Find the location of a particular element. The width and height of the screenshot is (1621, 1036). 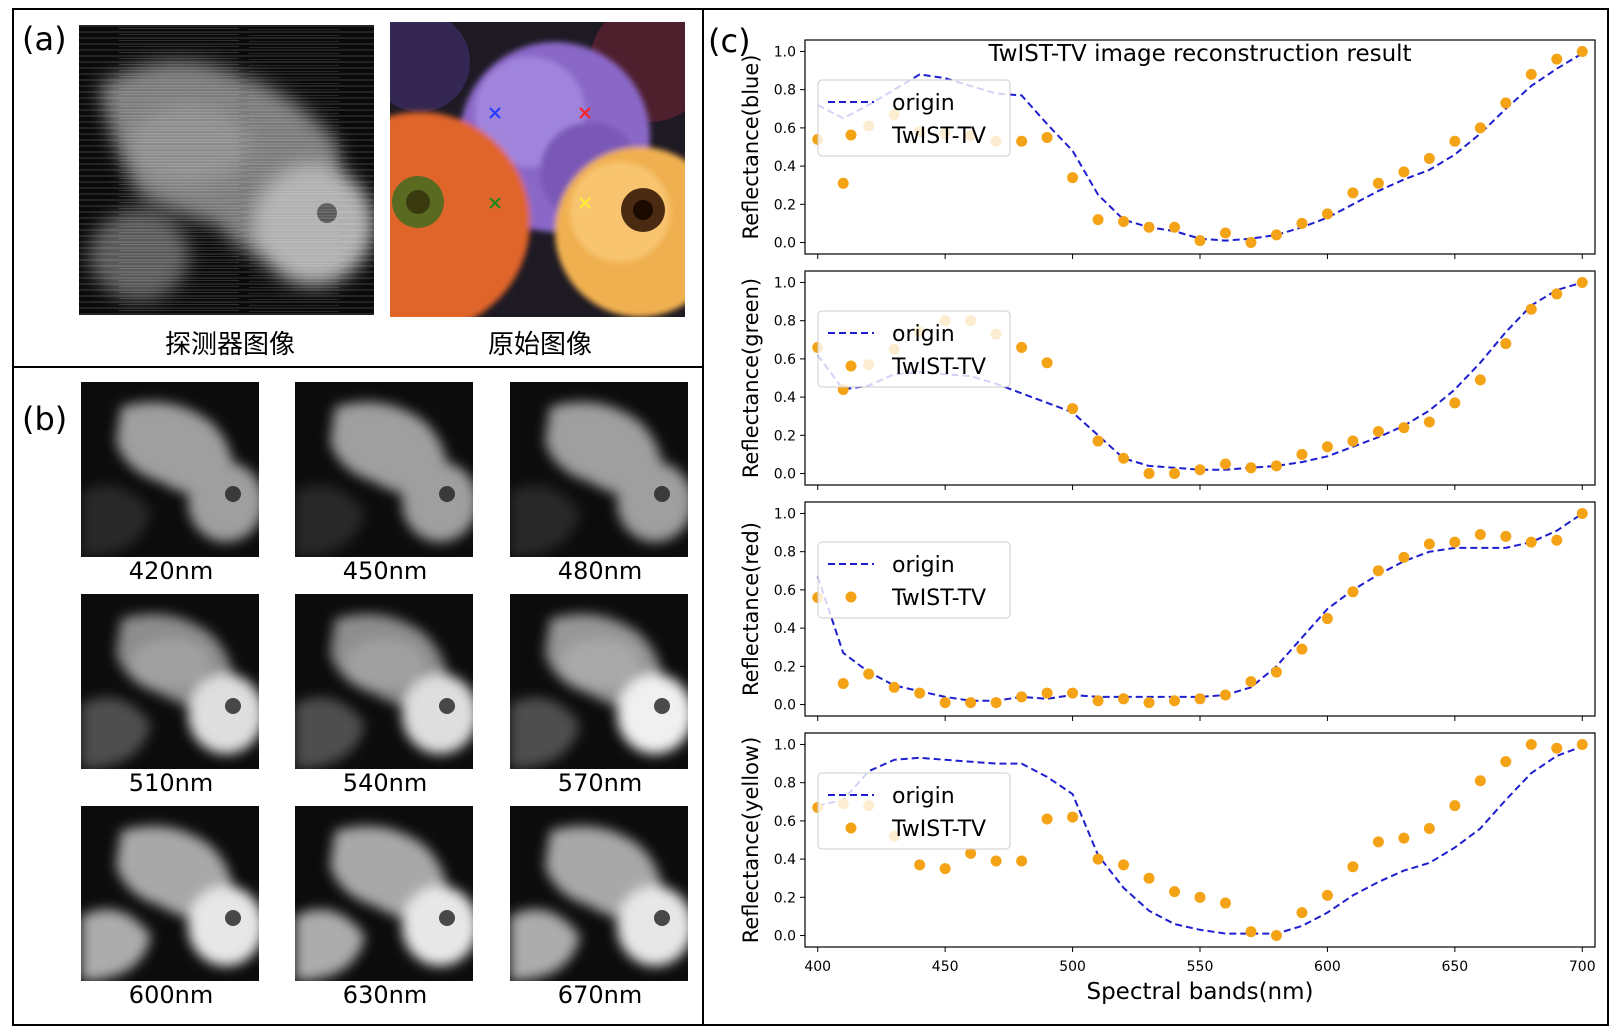

panel-c-label: (c) is located at coordinates (729, 41).